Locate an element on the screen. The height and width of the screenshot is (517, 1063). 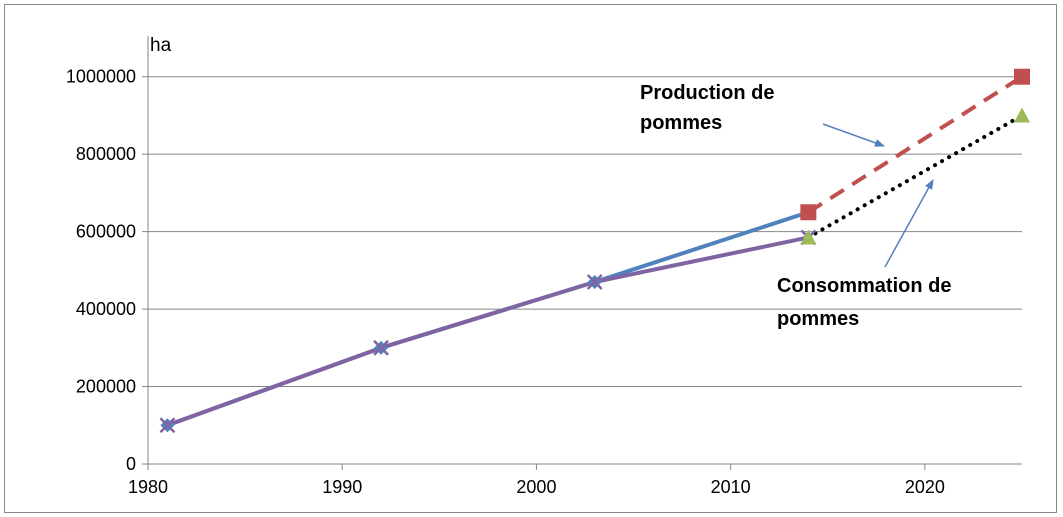
annotation-production-arrow is located at coordinates (853, 135).